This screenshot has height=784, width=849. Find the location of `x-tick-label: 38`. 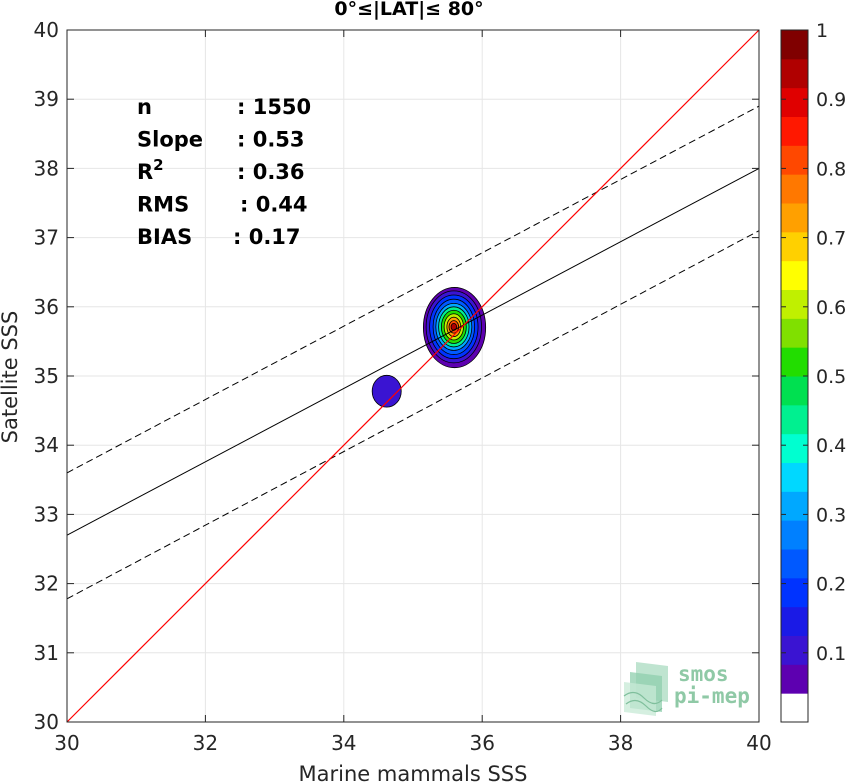

x-tick-label: 38 is located at coordinates (620, 743).